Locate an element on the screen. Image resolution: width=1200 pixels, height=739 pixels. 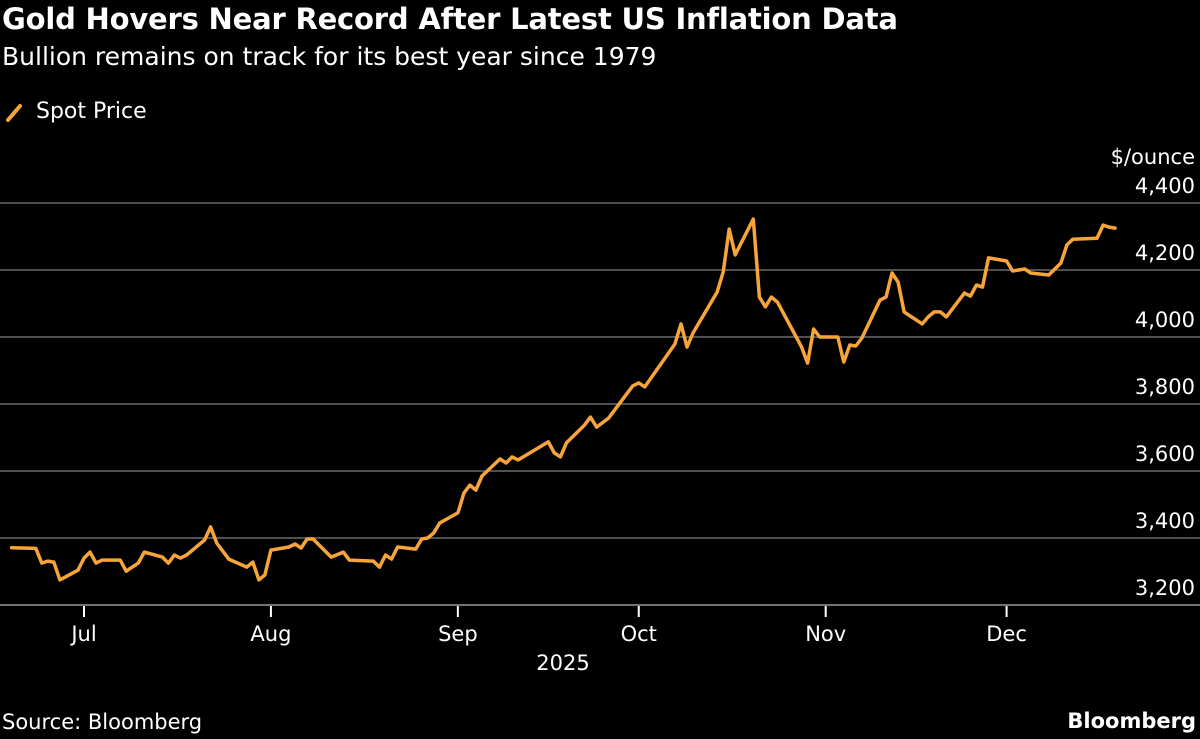
legend-line-icon is located at coordinates (14, 112).